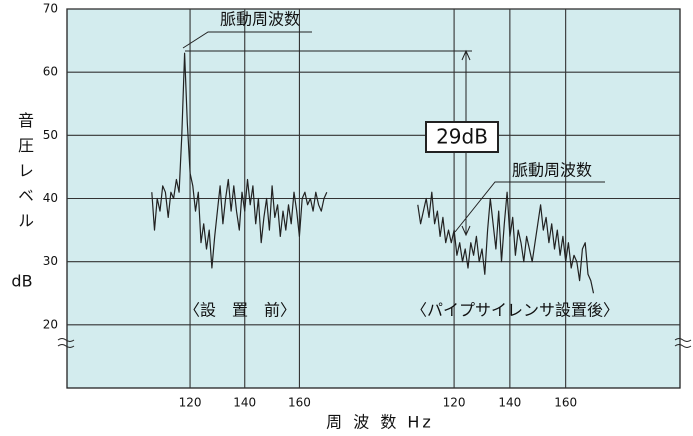  What do you see at coordinates (515, 310) in the screenshot?
I see `panel-label: 〈パイプサイレンサ設置後〉` at bounding box center [515, 310].